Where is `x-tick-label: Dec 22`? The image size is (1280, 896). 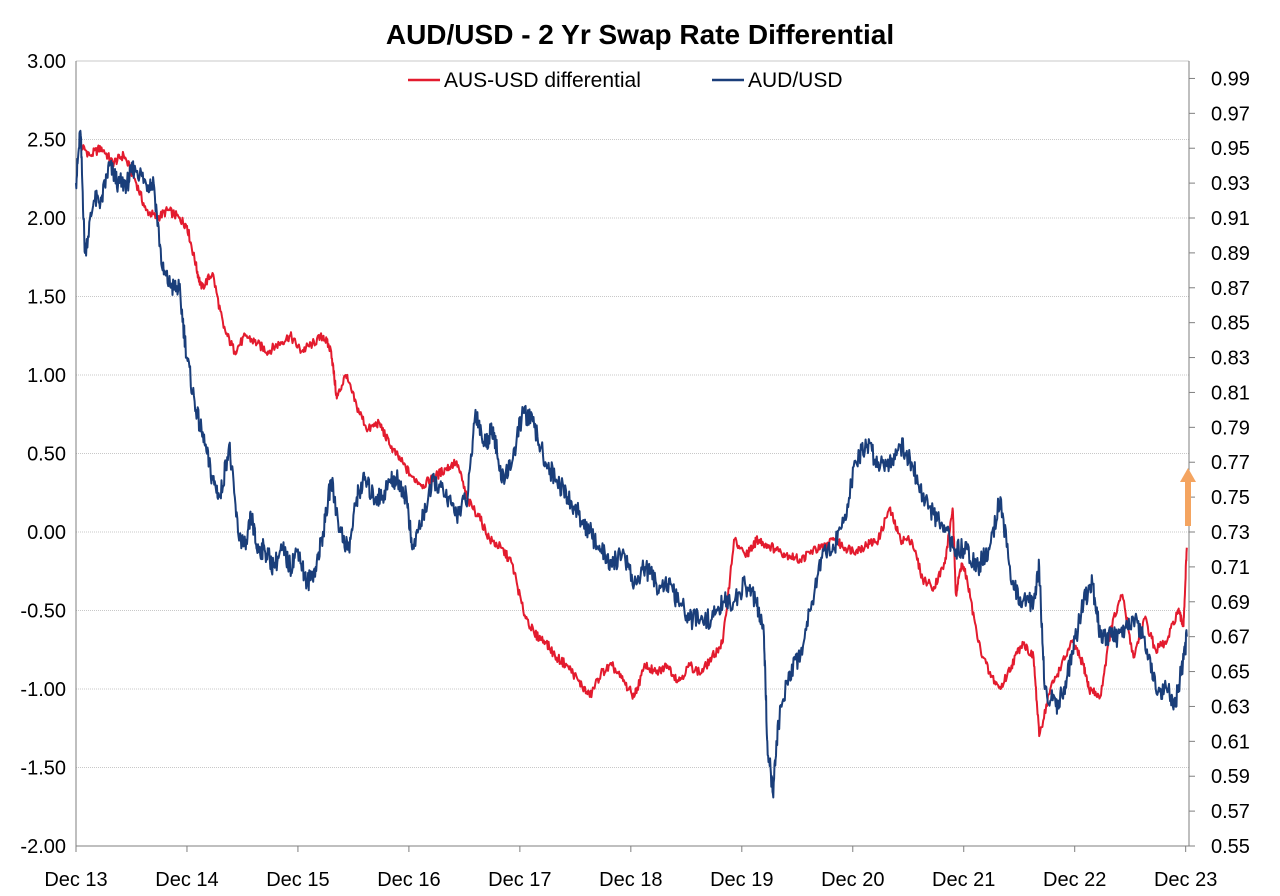 x-tick-label: Dec 22 is located at coordinates (1074, 880).